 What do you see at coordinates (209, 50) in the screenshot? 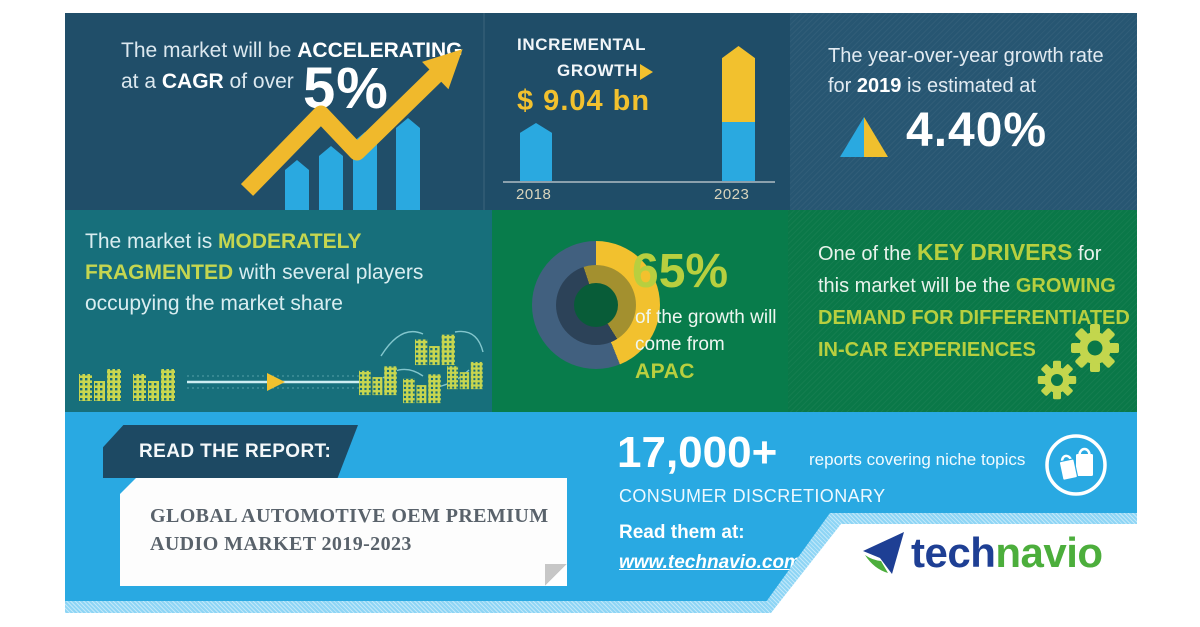
I see `cagr-text-pre: The market will be` at bounding box center [209, 50].